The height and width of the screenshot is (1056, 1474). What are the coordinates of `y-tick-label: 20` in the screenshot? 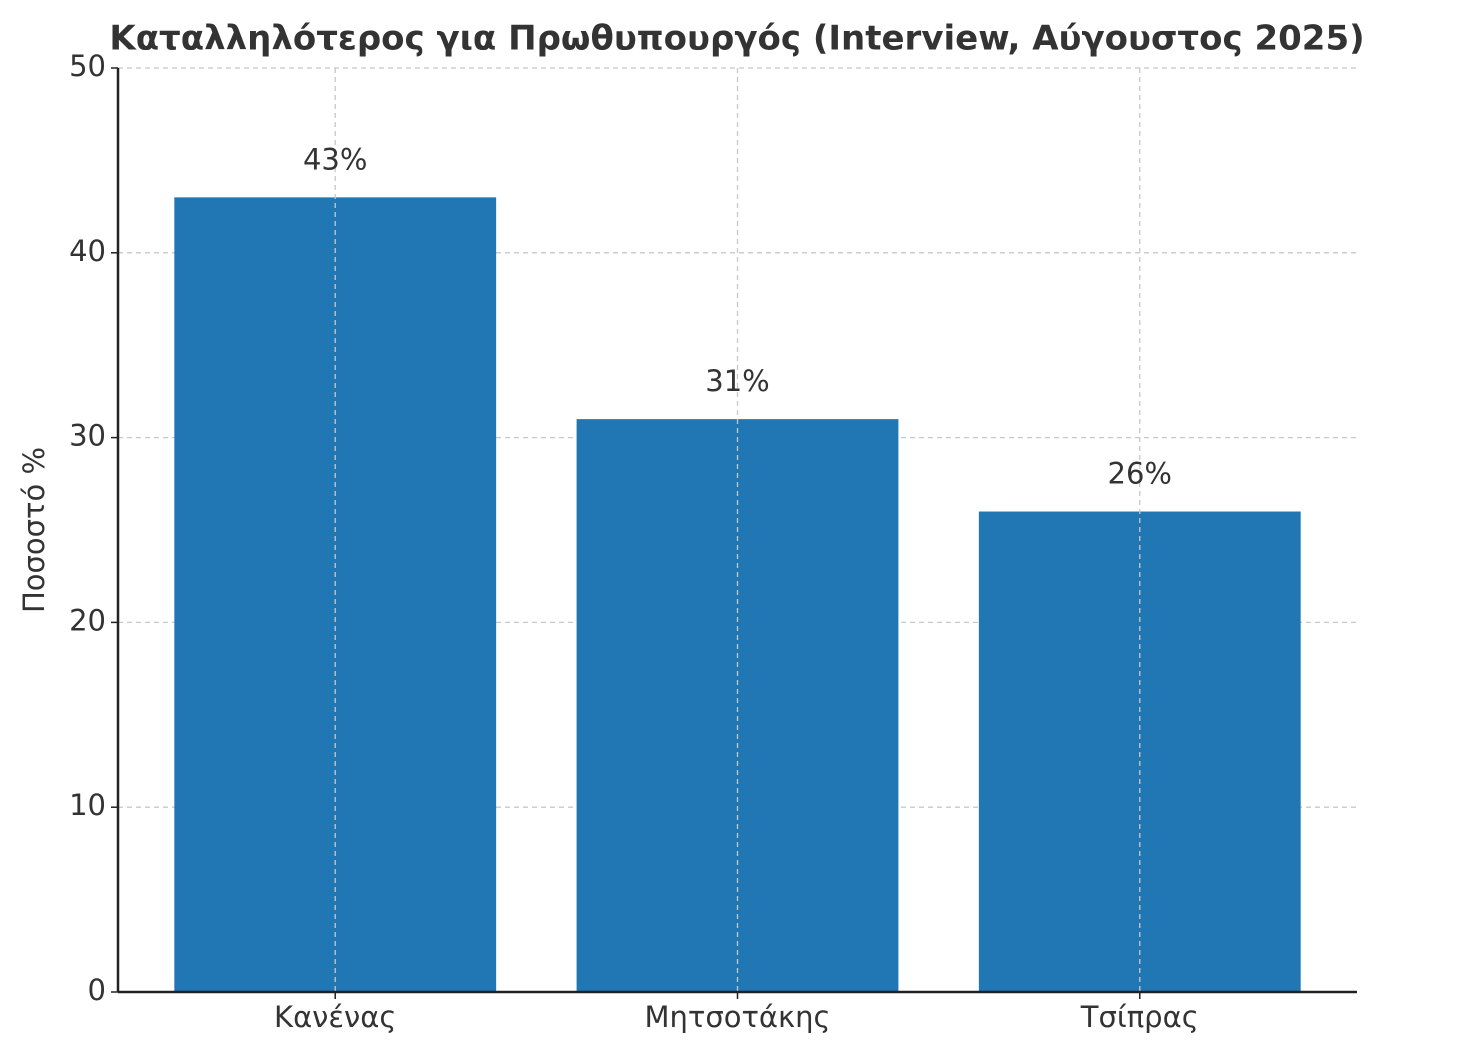 It's located at (87, 620).